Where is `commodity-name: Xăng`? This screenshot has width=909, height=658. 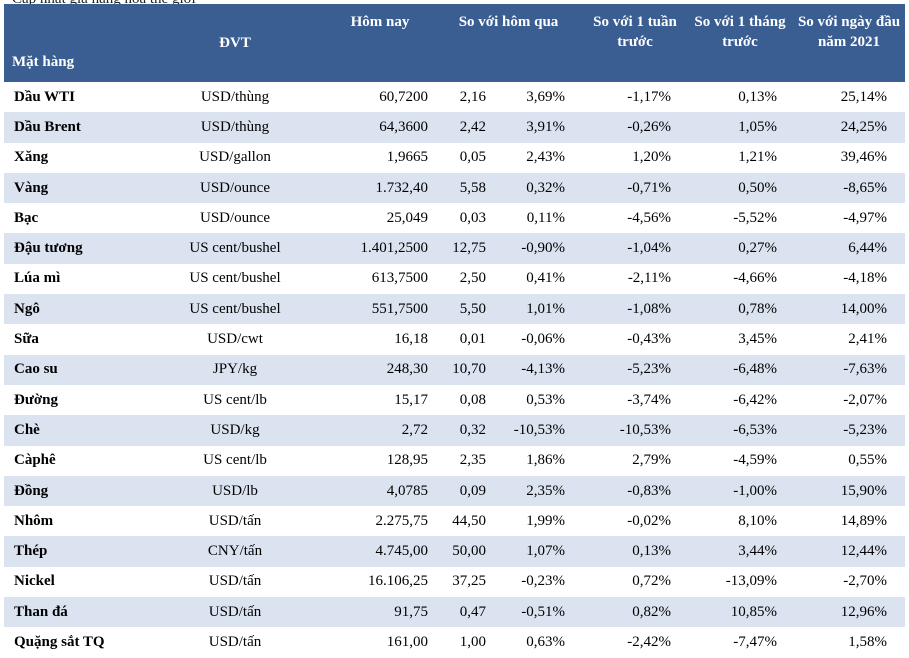
commodity-name: Xăng is located at coordinates (74, 157).